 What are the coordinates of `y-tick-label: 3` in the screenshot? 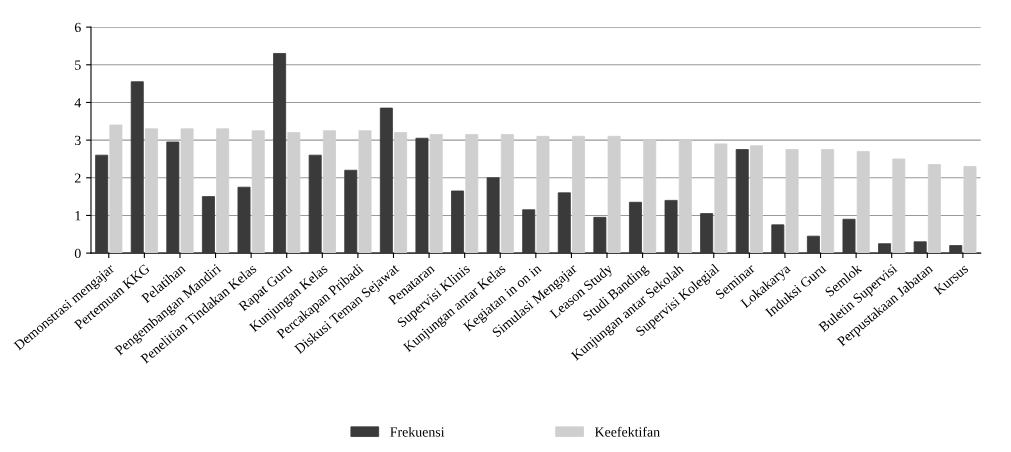 It's located at (77, 140).